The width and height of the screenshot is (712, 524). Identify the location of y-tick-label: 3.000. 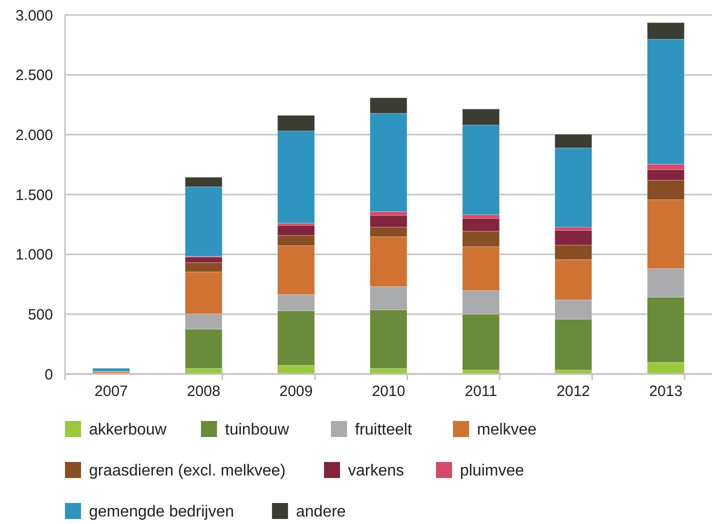
(34, 15).